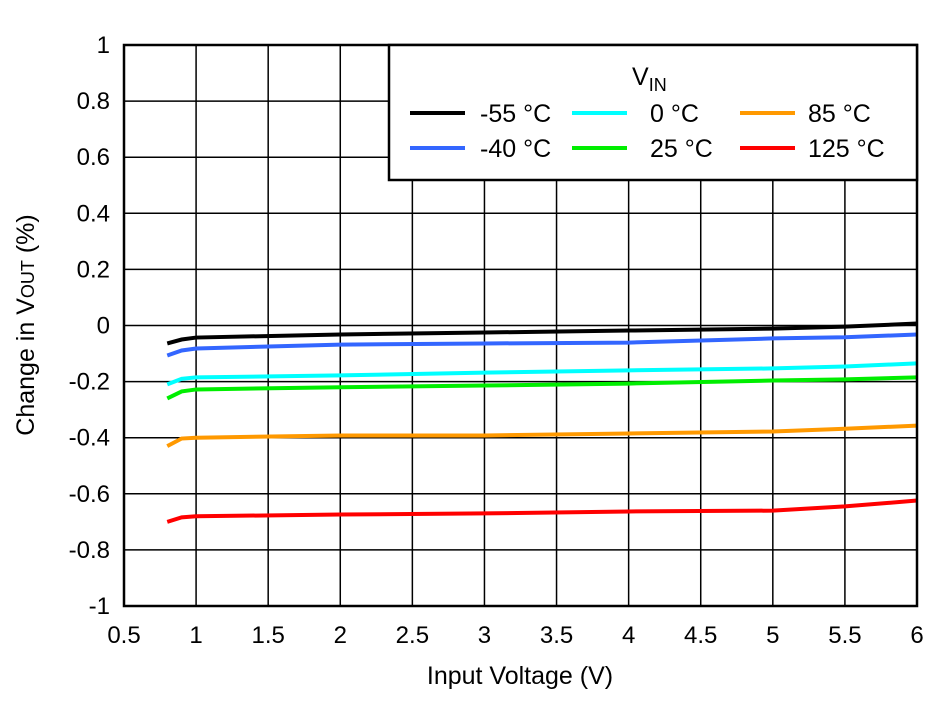 This screenshot has width=950, height=701. I want to click on legend-entry: -55 °C, so click(515, 114).